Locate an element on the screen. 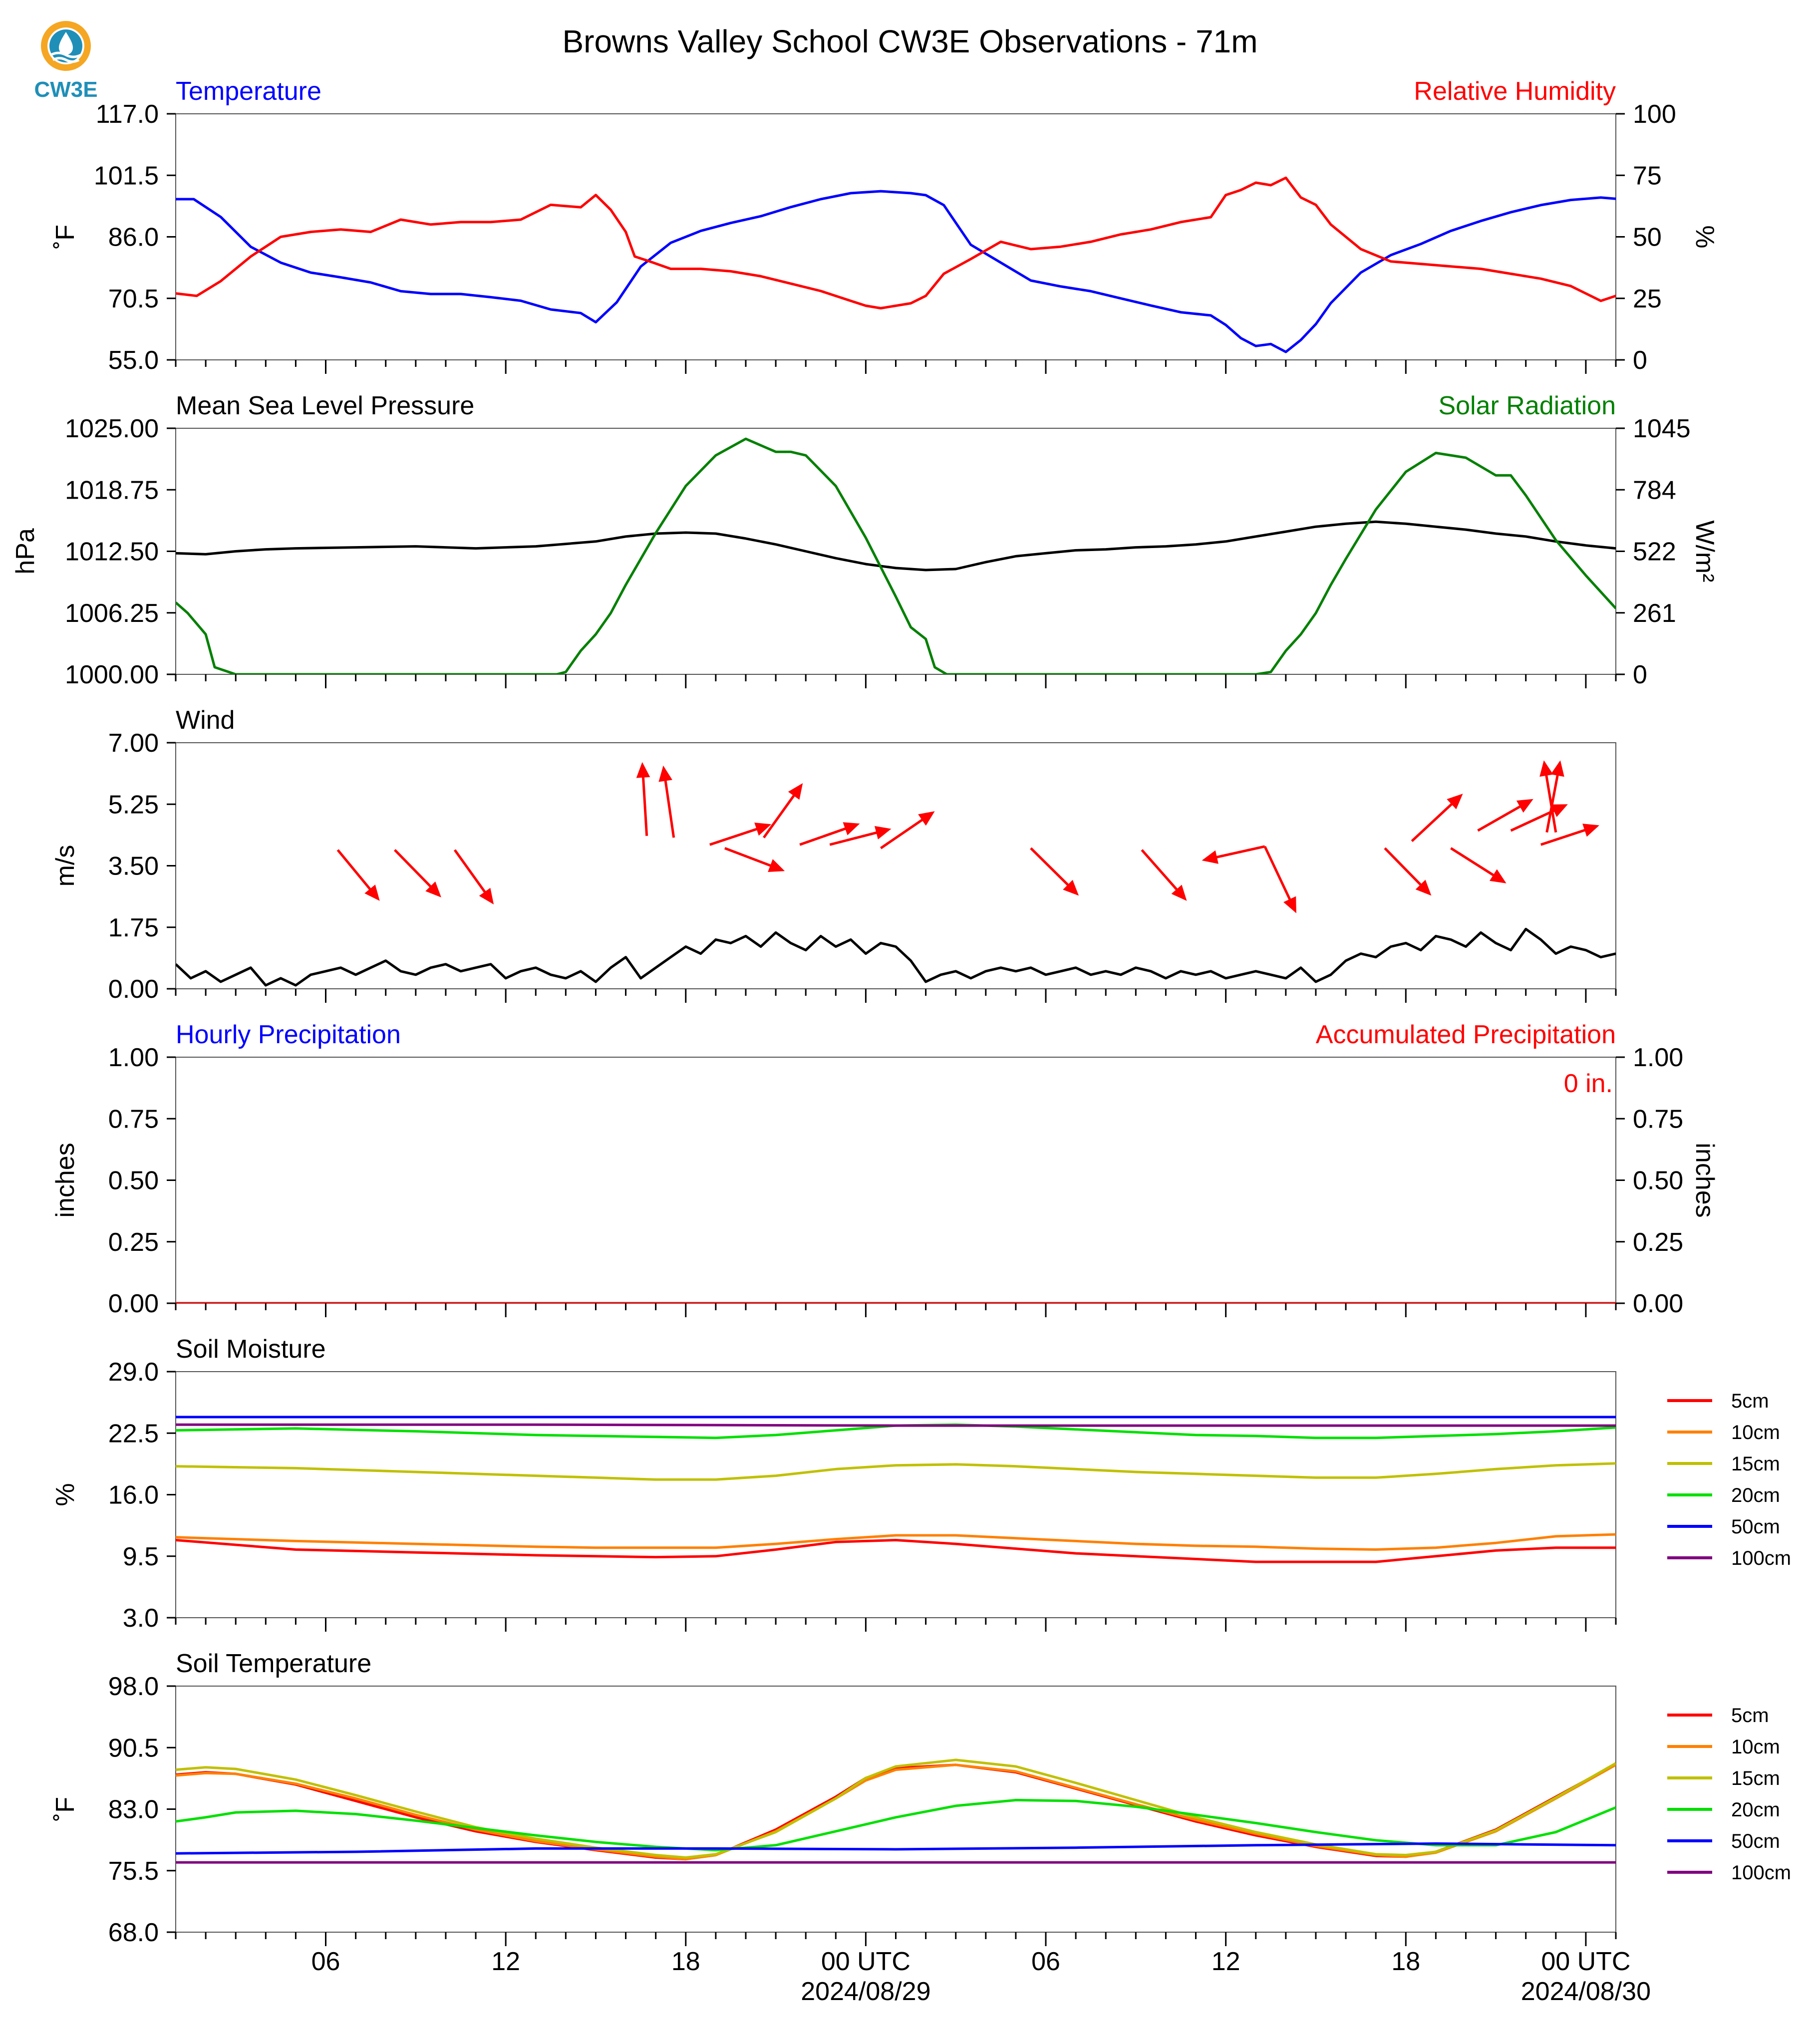 This screenshot has height=2028, width=1820. x-date-label: 2024/08/30 is located at coordinates (1586, 1991).